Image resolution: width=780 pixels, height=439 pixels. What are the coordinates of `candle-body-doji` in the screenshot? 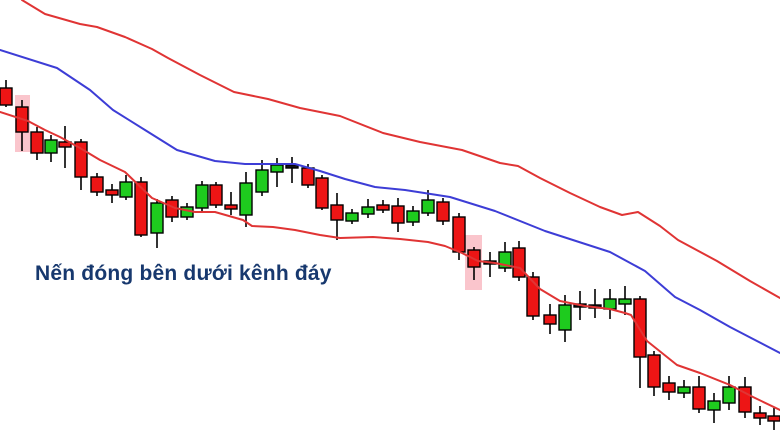 It's located at (292, 166).